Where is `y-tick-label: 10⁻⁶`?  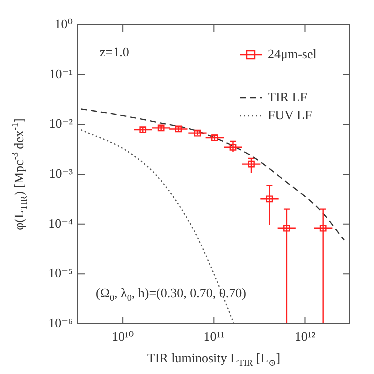
y-tick-label: 10⁻⁶ is located at coordinates (60, 322).